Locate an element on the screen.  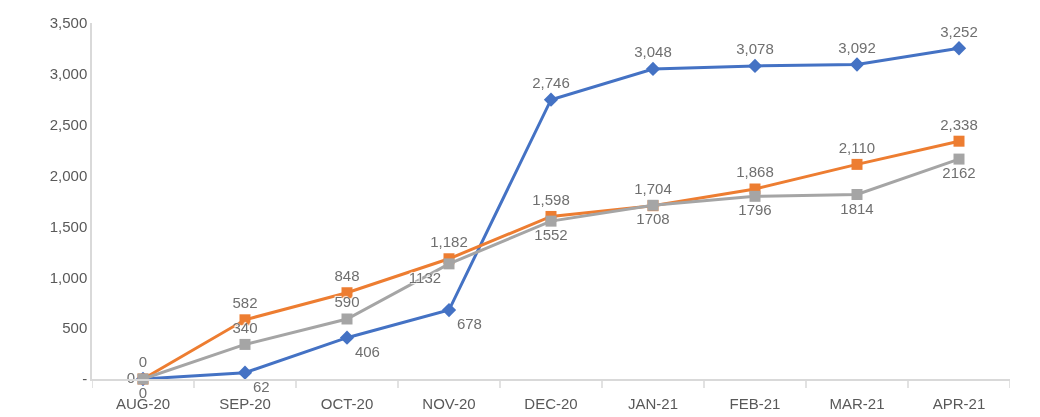
x-tick-label: SEP-20 is located at coordinates (245, 403).